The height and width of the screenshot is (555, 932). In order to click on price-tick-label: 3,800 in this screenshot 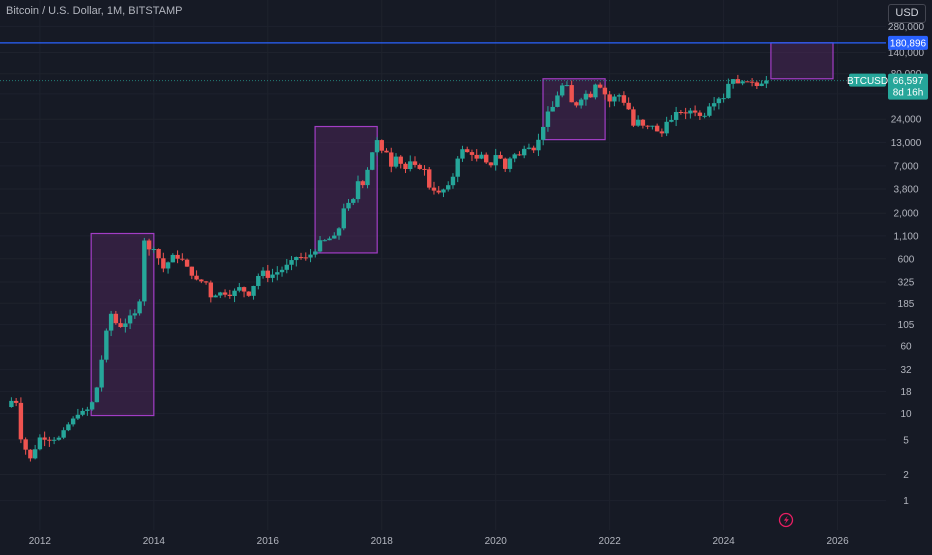, I will do `click(905, 189)`.